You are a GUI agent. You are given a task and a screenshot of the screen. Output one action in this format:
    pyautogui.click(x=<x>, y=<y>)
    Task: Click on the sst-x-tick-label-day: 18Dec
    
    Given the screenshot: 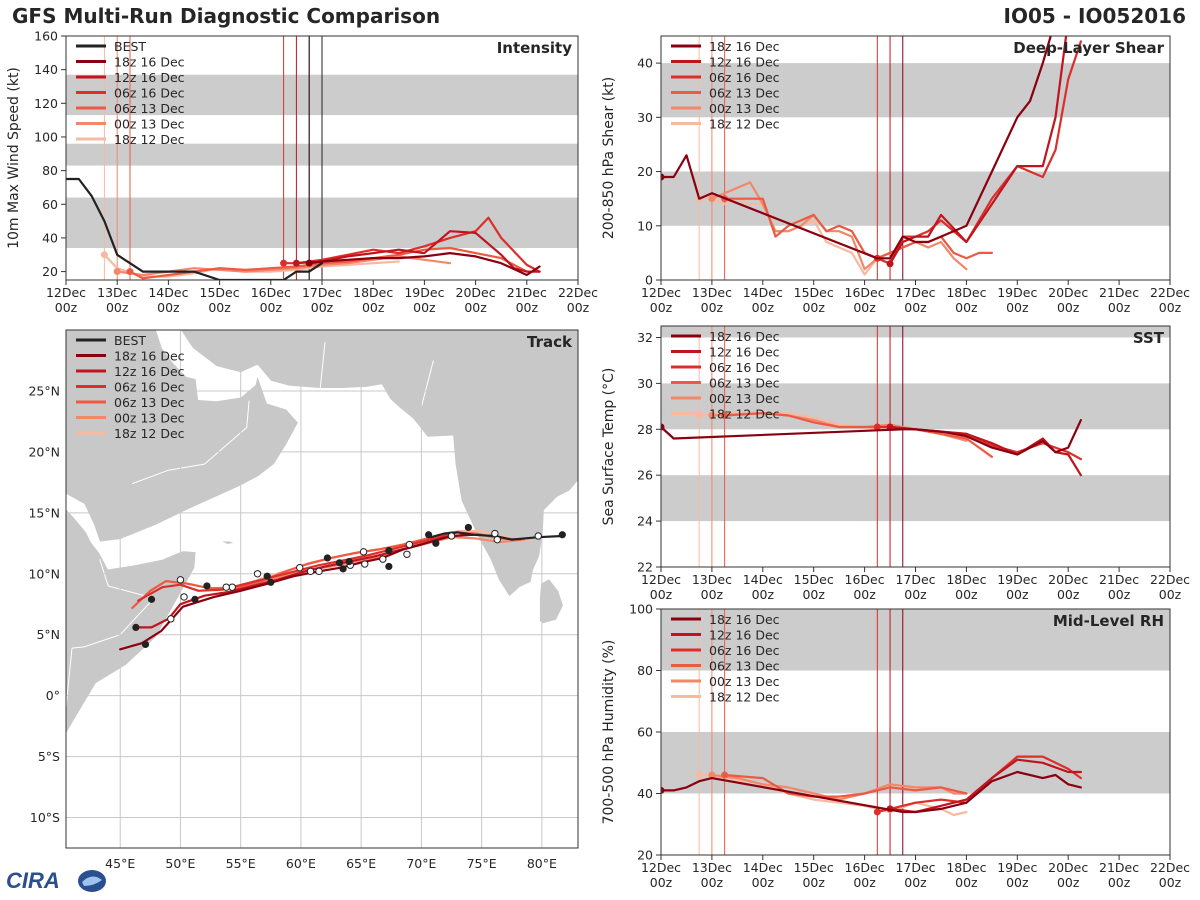 What is the action you would take?
    pyautogui.click(x=966, y=579)
    